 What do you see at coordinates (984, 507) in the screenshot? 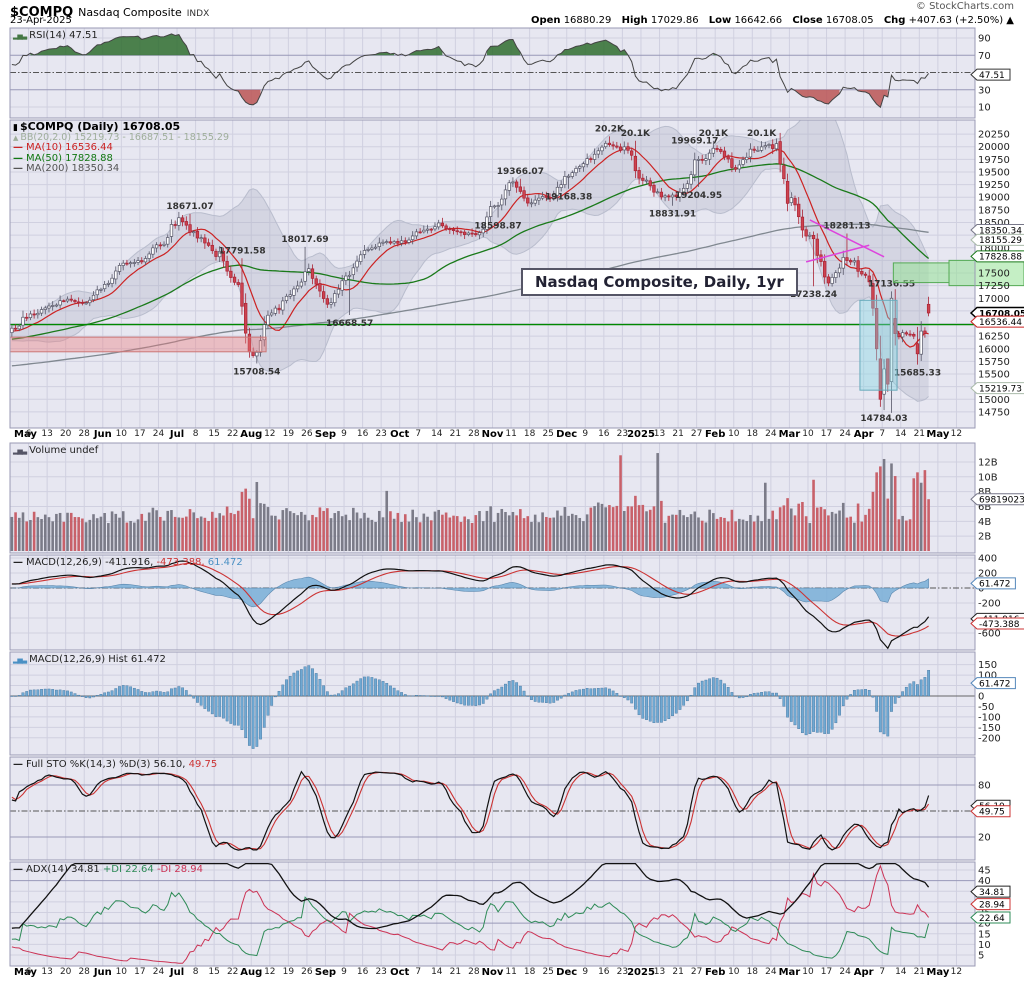
I see `svg-text: 6B` at bounding box center [984, 507].